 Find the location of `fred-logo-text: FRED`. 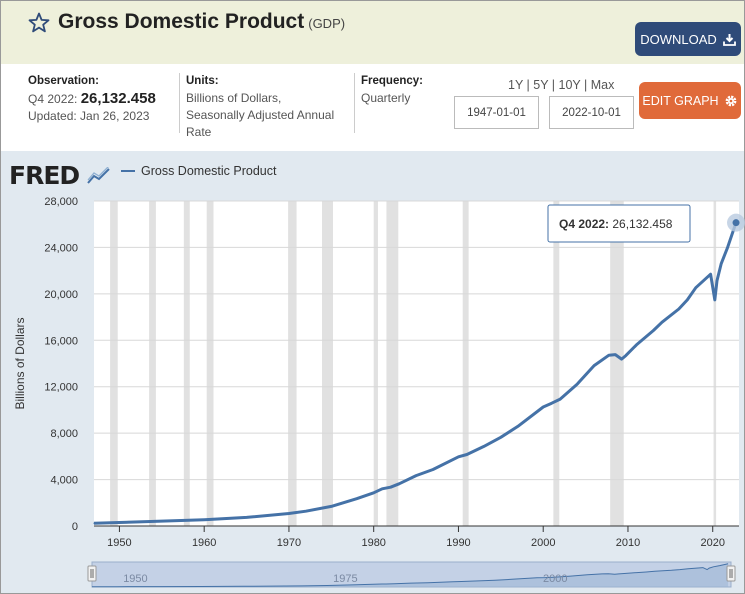

fred-logo-text: FRED is located at coordinates (44, 175).